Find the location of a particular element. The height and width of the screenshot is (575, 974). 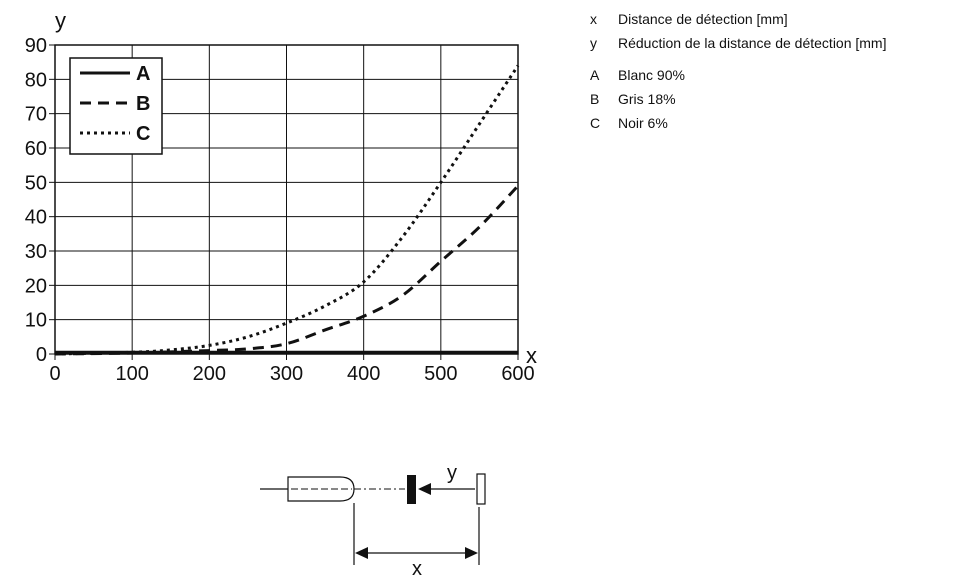

y-tick-label: 40 is located at coordinates (36, 218).